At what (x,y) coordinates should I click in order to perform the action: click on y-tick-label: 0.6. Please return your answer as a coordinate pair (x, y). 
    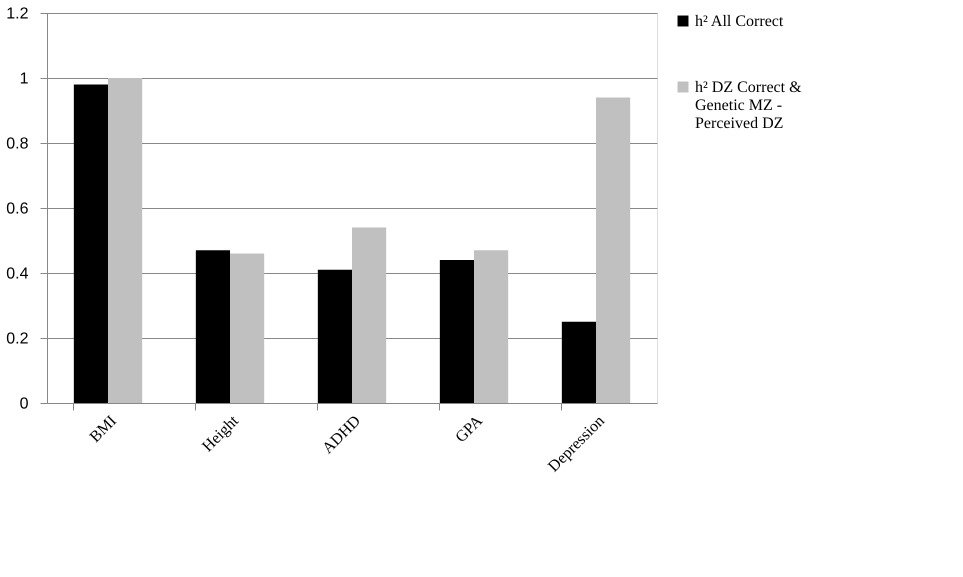
    Looking at the image, I should click on (17, 209).